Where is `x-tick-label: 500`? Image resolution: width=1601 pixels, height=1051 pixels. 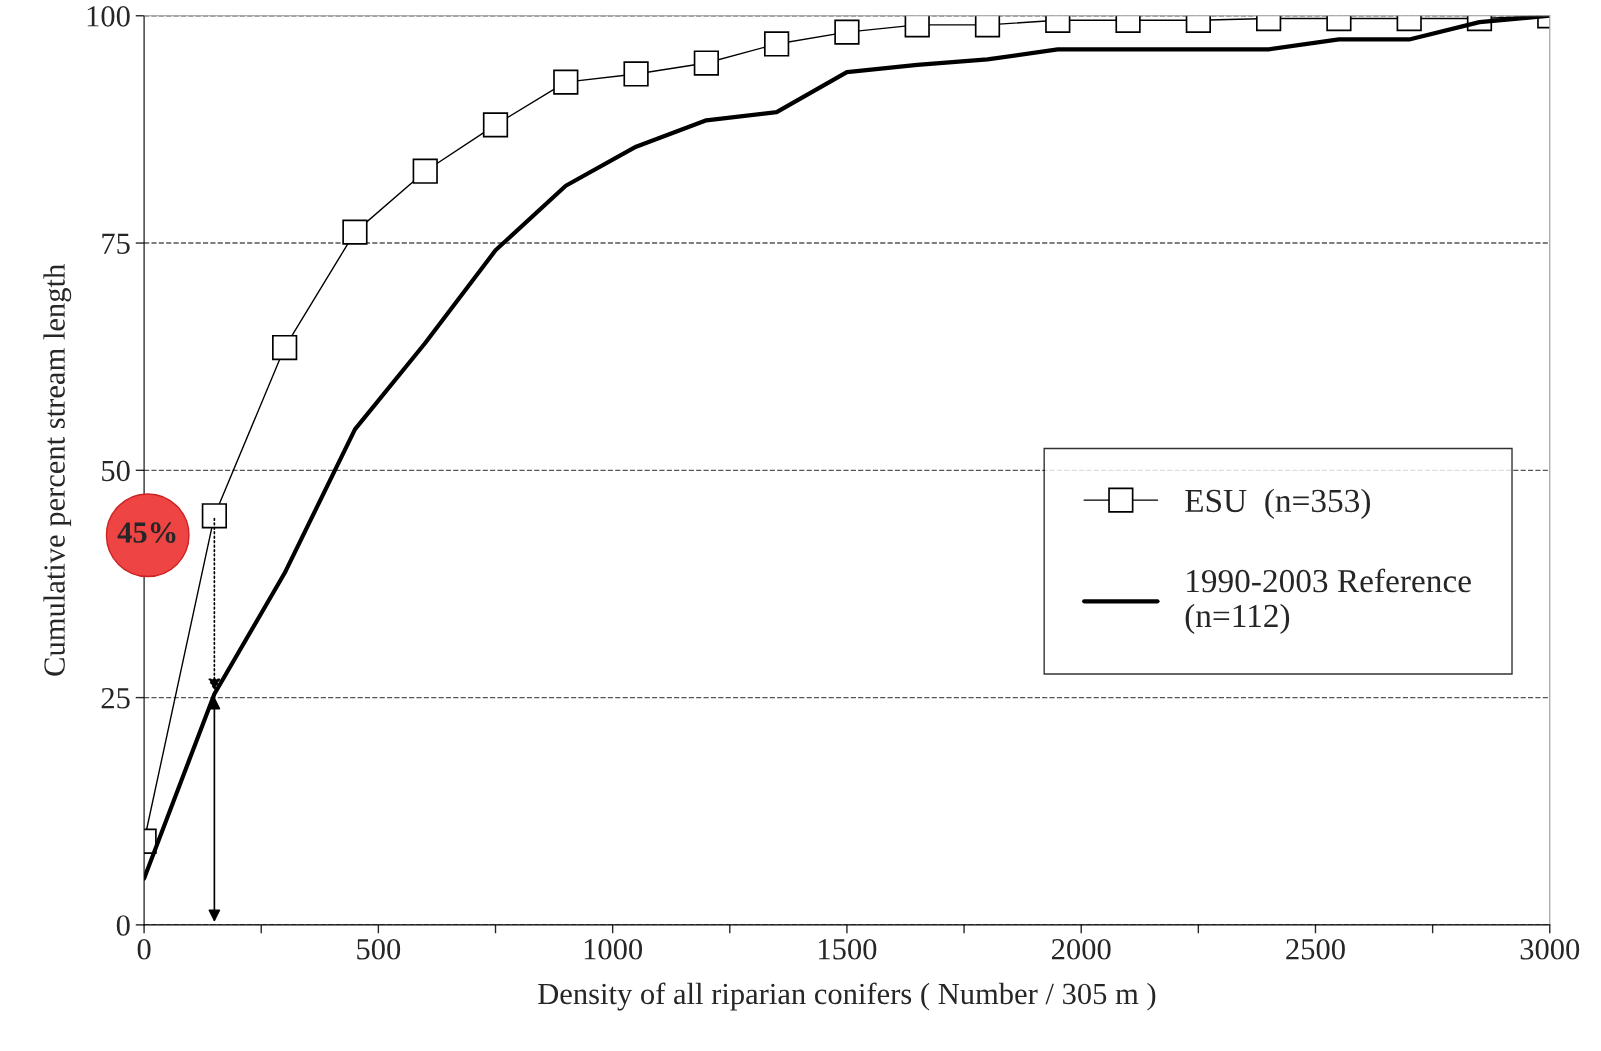
x-tick-label: 500 is located at coordinates (379, 949).